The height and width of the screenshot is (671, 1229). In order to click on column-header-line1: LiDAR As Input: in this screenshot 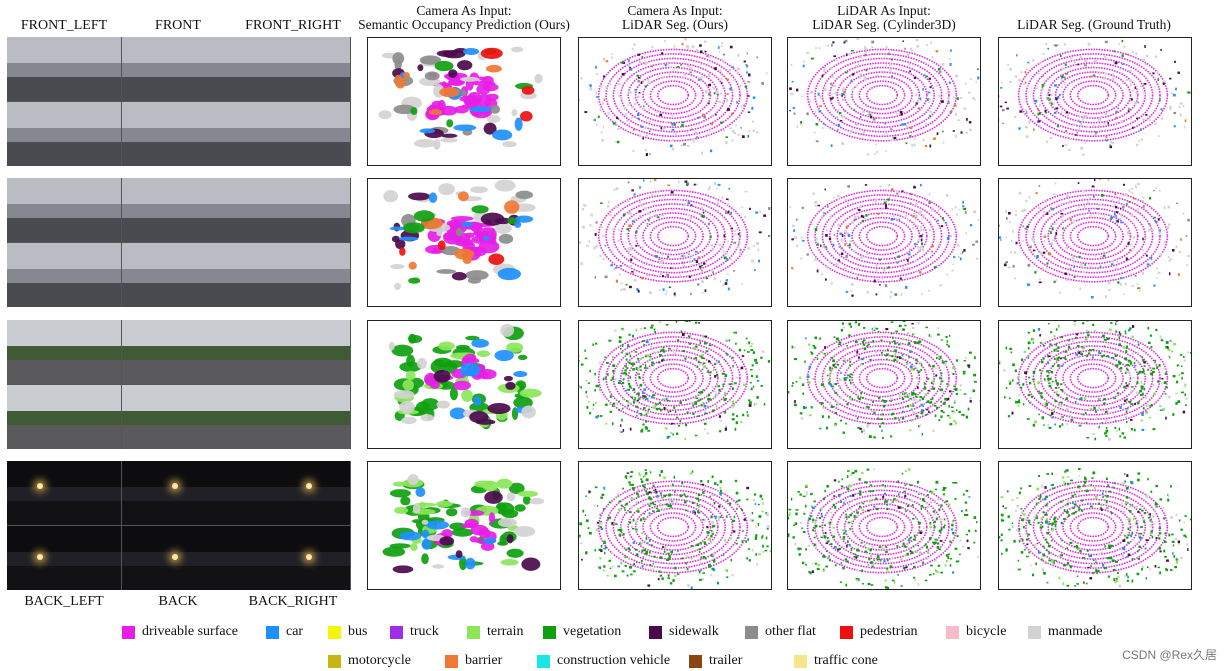, I will do `click(884, 10)`.